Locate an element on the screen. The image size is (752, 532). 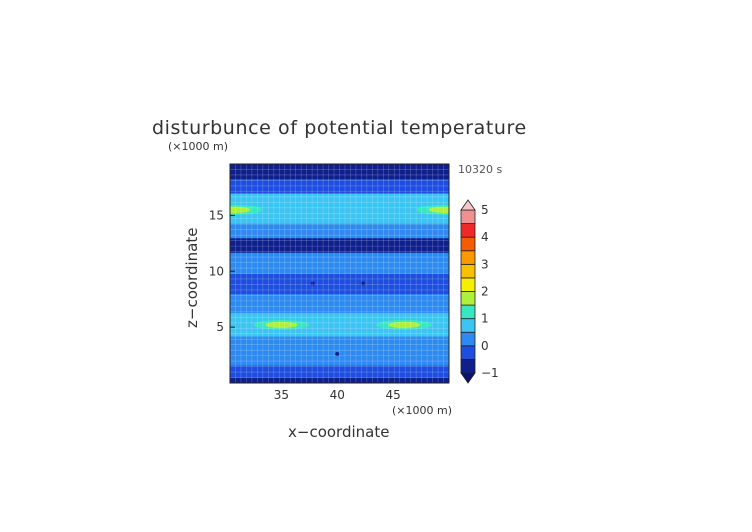
x-tick-label: 45 is located at coordinates (392, 395).